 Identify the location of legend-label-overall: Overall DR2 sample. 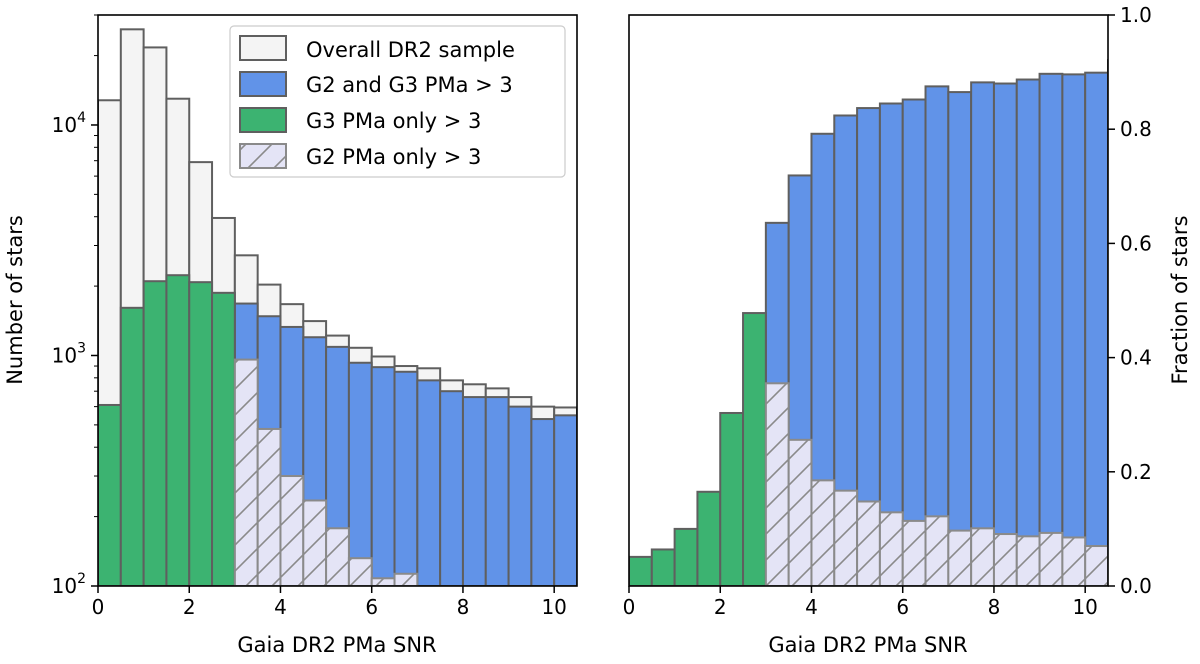
(410, 50).